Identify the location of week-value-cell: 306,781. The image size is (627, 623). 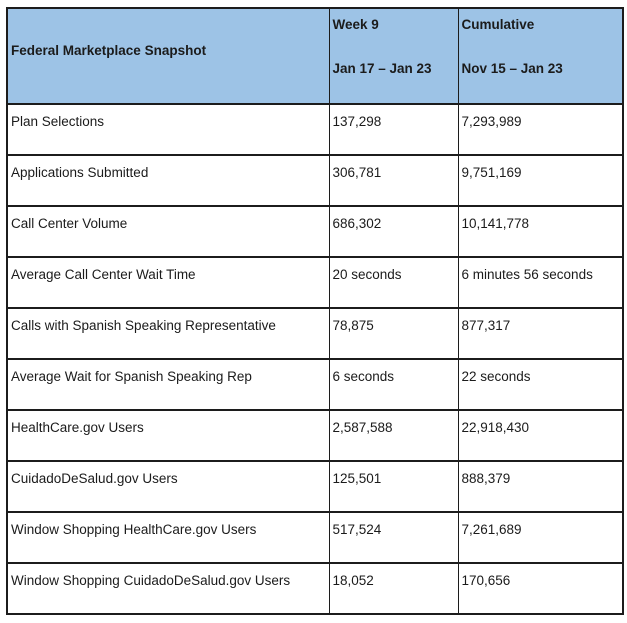
(393, 180).